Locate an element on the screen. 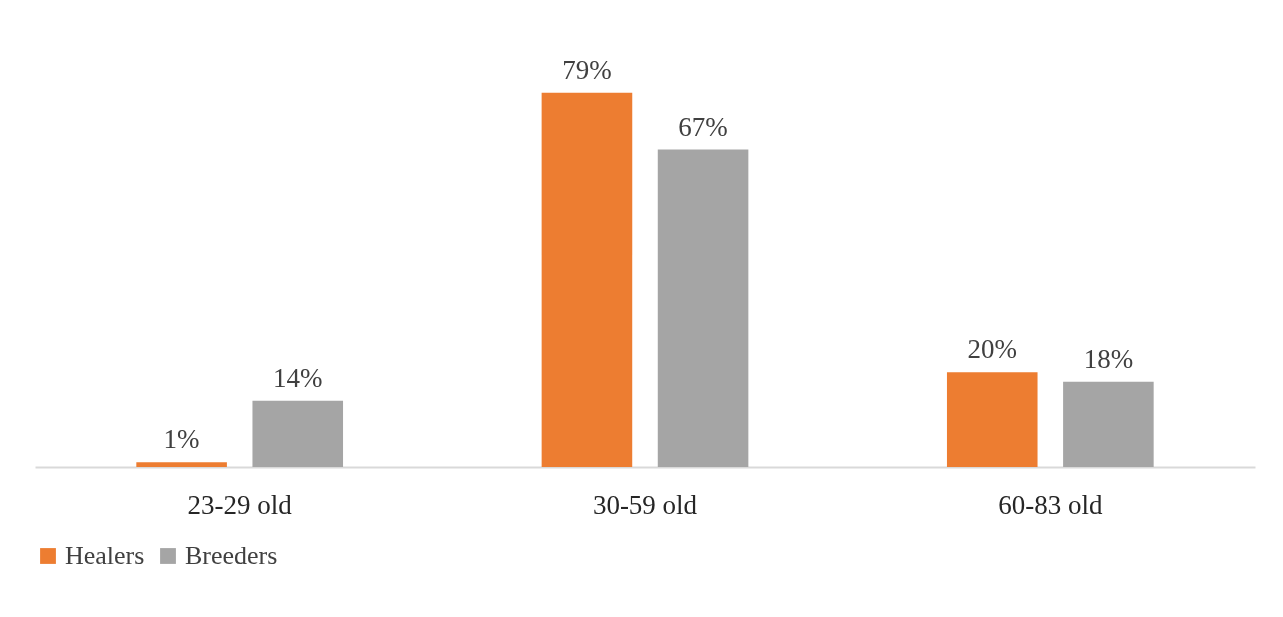 This screenshot has height=617, width=1283. x-tick-label: 60-83 old is located at coordinates (1050, 504).